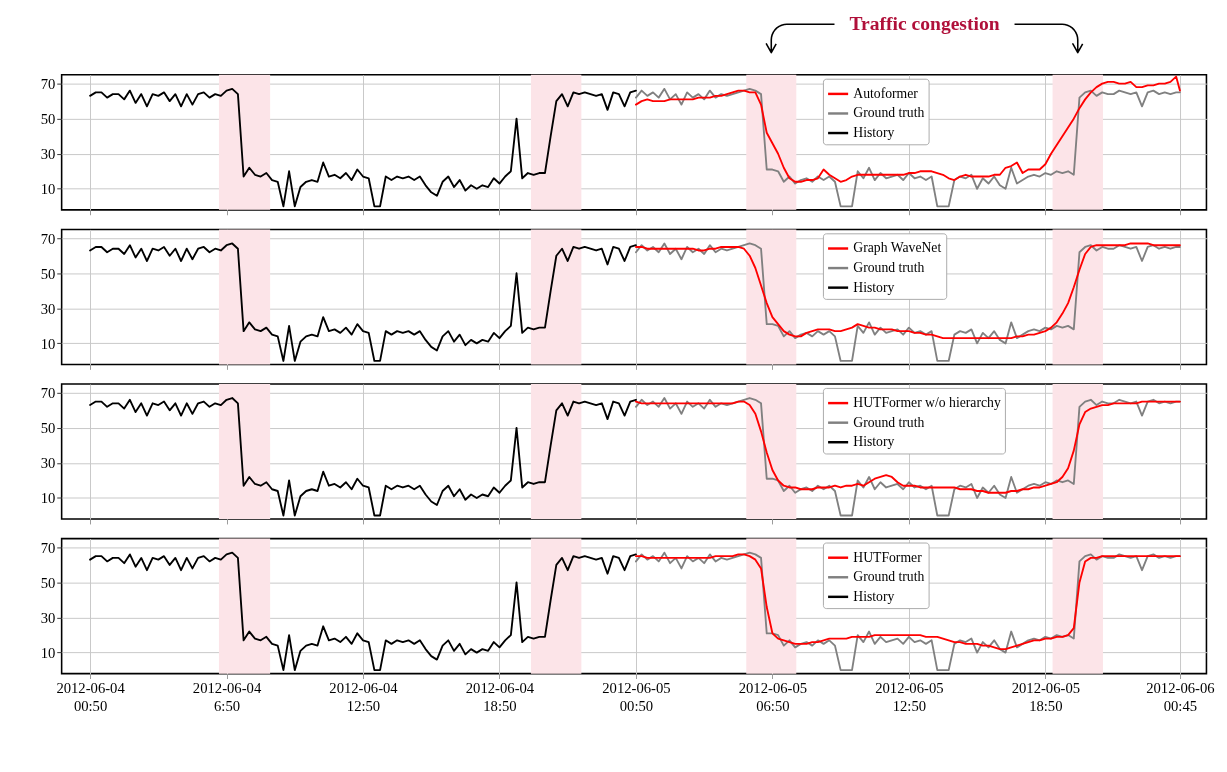 The height and width of the screenshot is (772, 1227). Describe the element at coordinates (364, 697) in the screenshot. I see `x-tick-label: 2012-06-04 12:50` at that location.